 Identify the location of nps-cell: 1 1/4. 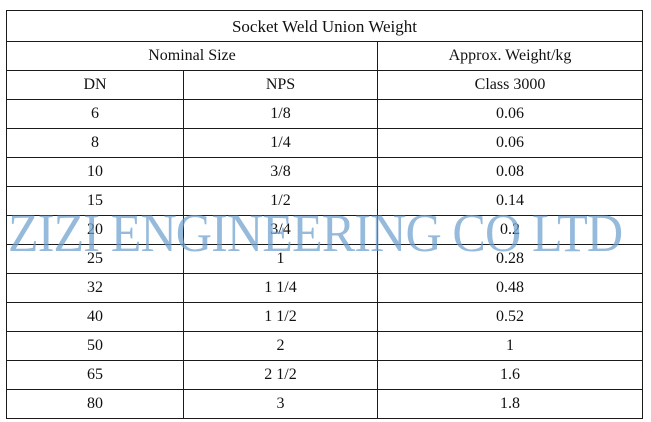
(280, 288).